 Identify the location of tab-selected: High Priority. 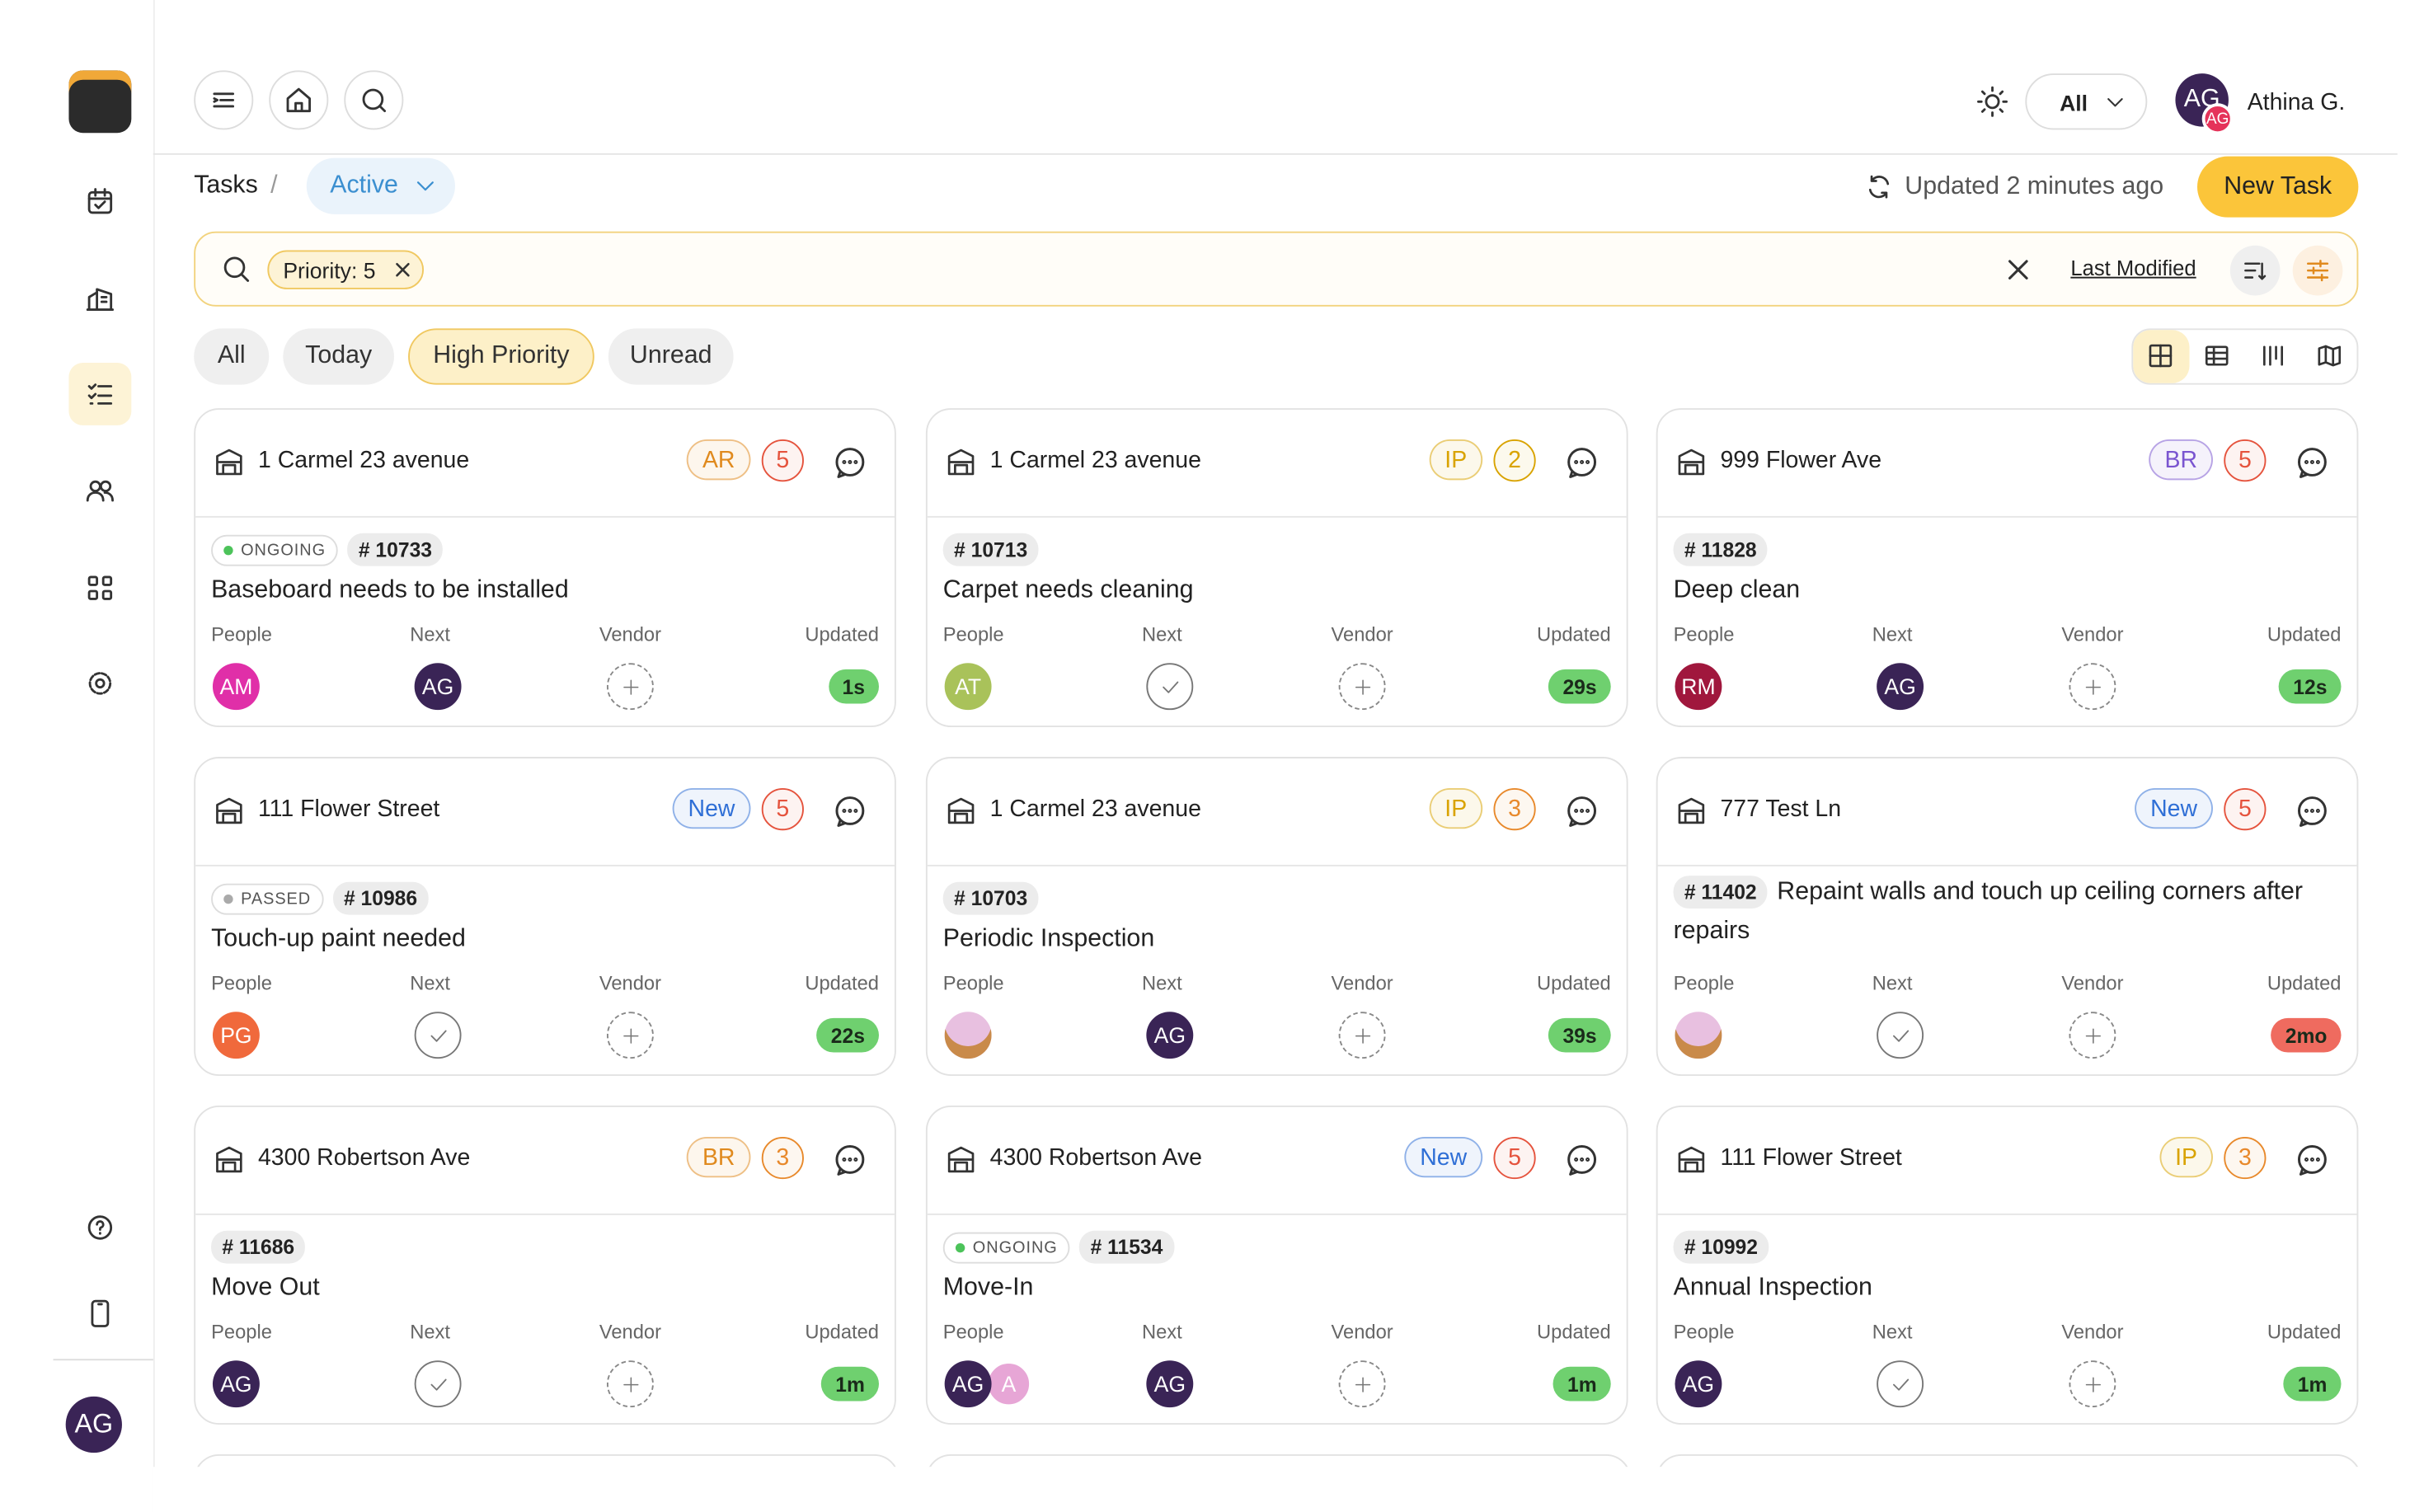
(501, 356).